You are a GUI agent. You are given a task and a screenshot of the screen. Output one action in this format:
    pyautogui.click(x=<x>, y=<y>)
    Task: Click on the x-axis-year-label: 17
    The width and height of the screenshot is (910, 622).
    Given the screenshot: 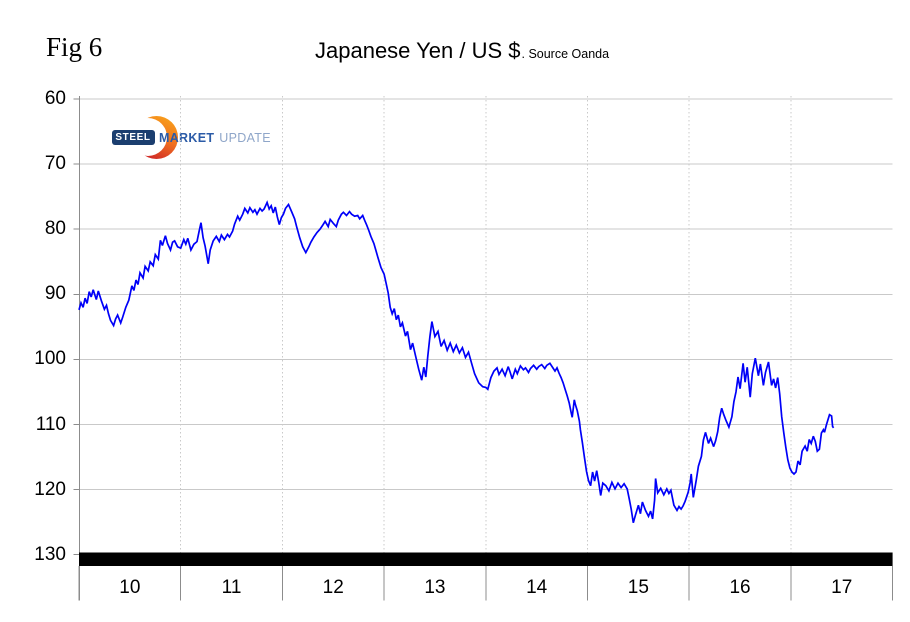 What is the action you would take?
    pyautogui.click(x=842, y=587)
    